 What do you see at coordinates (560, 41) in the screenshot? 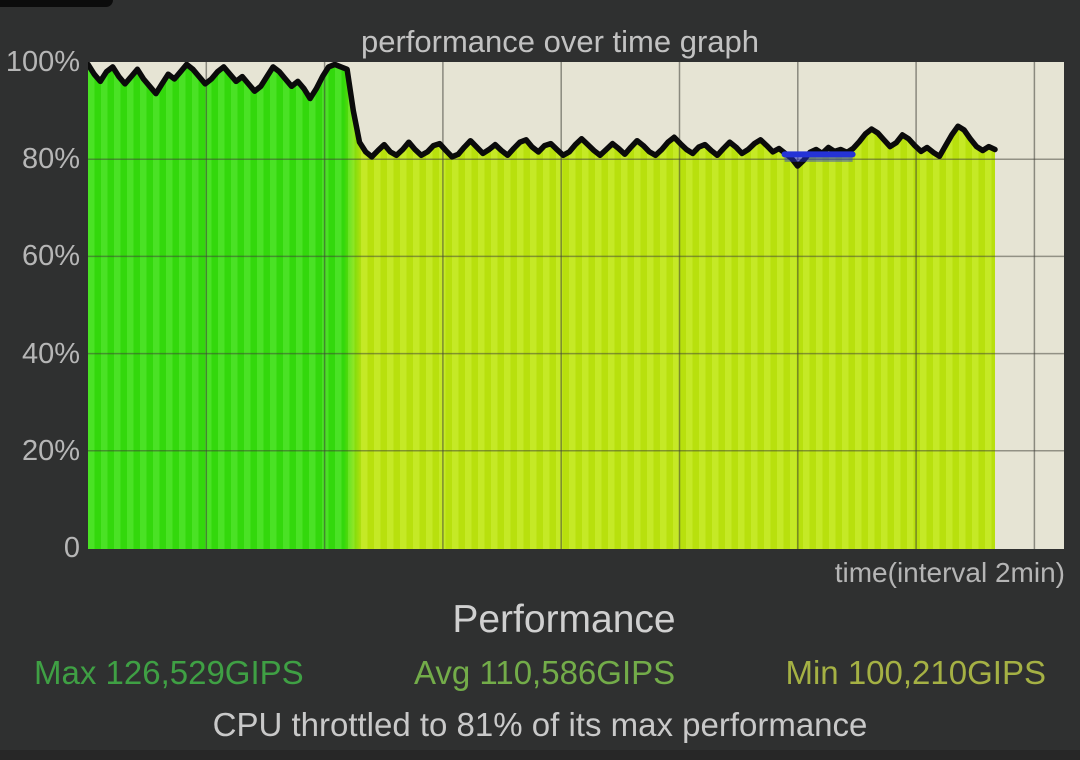
I see `chart-title: performance over time graph` at bounding box center [560, 41].